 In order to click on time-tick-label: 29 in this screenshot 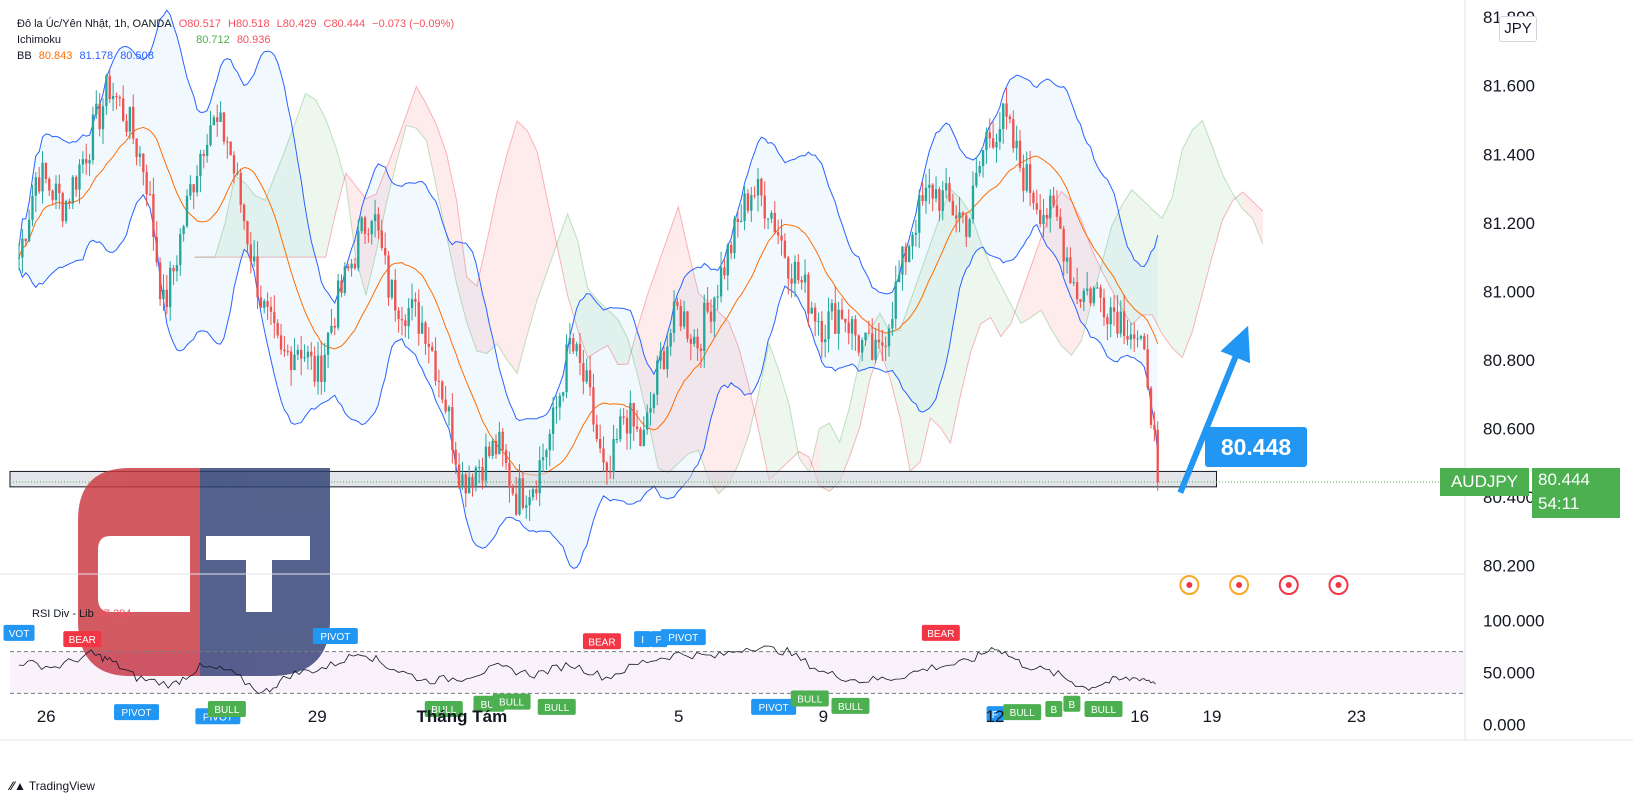, I will do `click(317, 716)`.